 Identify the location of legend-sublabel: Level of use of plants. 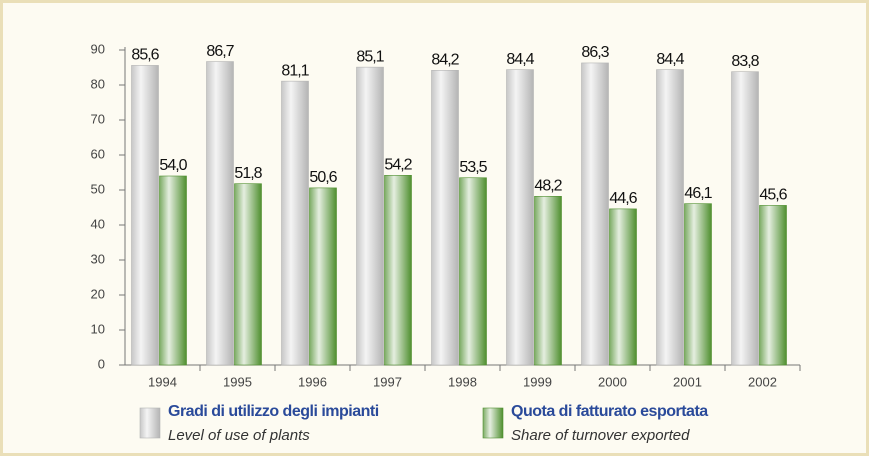
(239, 435).